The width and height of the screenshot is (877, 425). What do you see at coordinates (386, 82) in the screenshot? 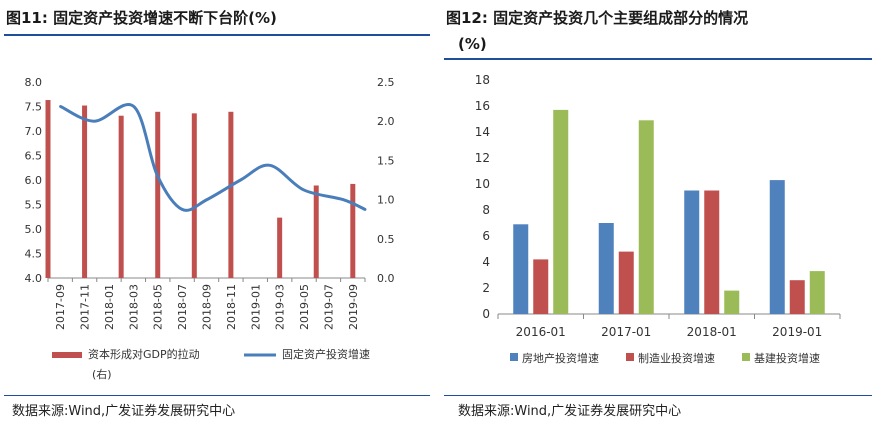
I see `right-y-tick-label: 2.5` at bounding box center [386, 82].